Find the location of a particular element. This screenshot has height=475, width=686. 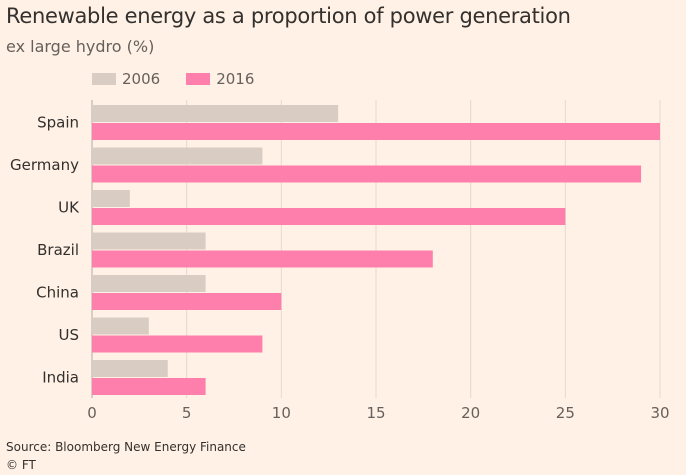

legend-item-2016: 2016 is located at coordinates (220, 79).